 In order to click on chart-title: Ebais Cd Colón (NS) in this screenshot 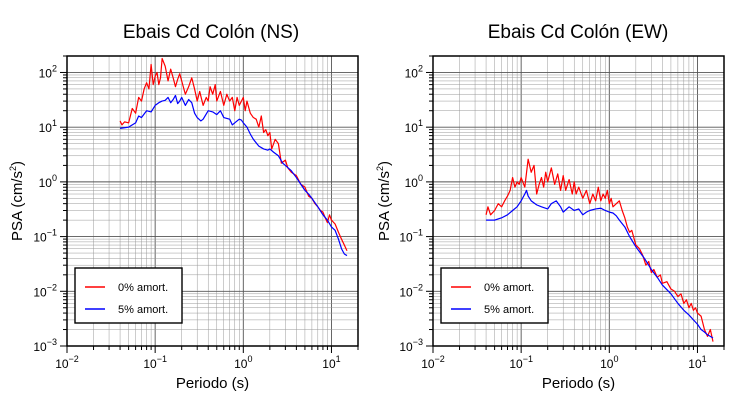, I will do `click(211, 32)`.